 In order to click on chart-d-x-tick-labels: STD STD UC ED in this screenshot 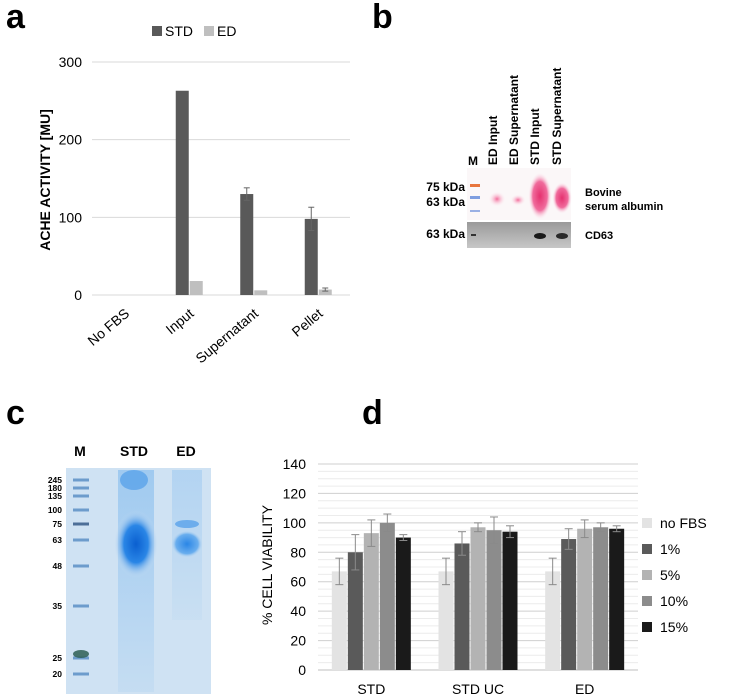, I will do `click(475, 689)`.